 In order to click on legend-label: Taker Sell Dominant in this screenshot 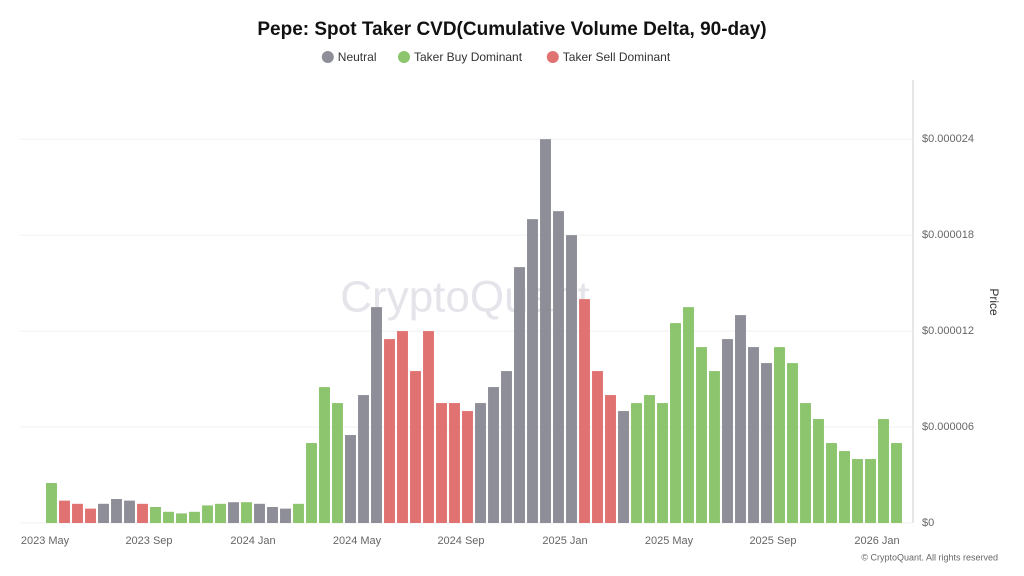, I will do `click(617, 57)`.